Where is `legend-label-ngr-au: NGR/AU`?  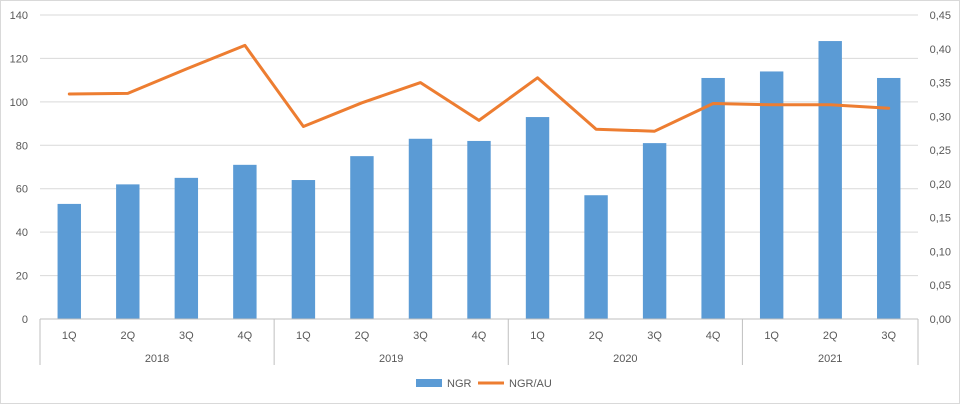
legend-label-ngr-au: NGR/AU is located at coordinates (530, 384).